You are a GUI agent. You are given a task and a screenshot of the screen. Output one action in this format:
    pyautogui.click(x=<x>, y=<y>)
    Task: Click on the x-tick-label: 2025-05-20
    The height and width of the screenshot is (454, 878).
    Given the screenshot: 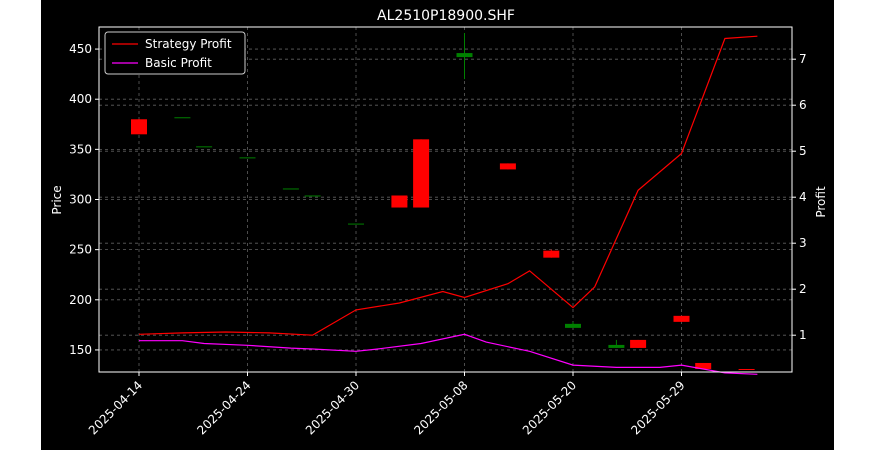 What is the action you would take?
    pyautogui.click(x=549, y=407)
    